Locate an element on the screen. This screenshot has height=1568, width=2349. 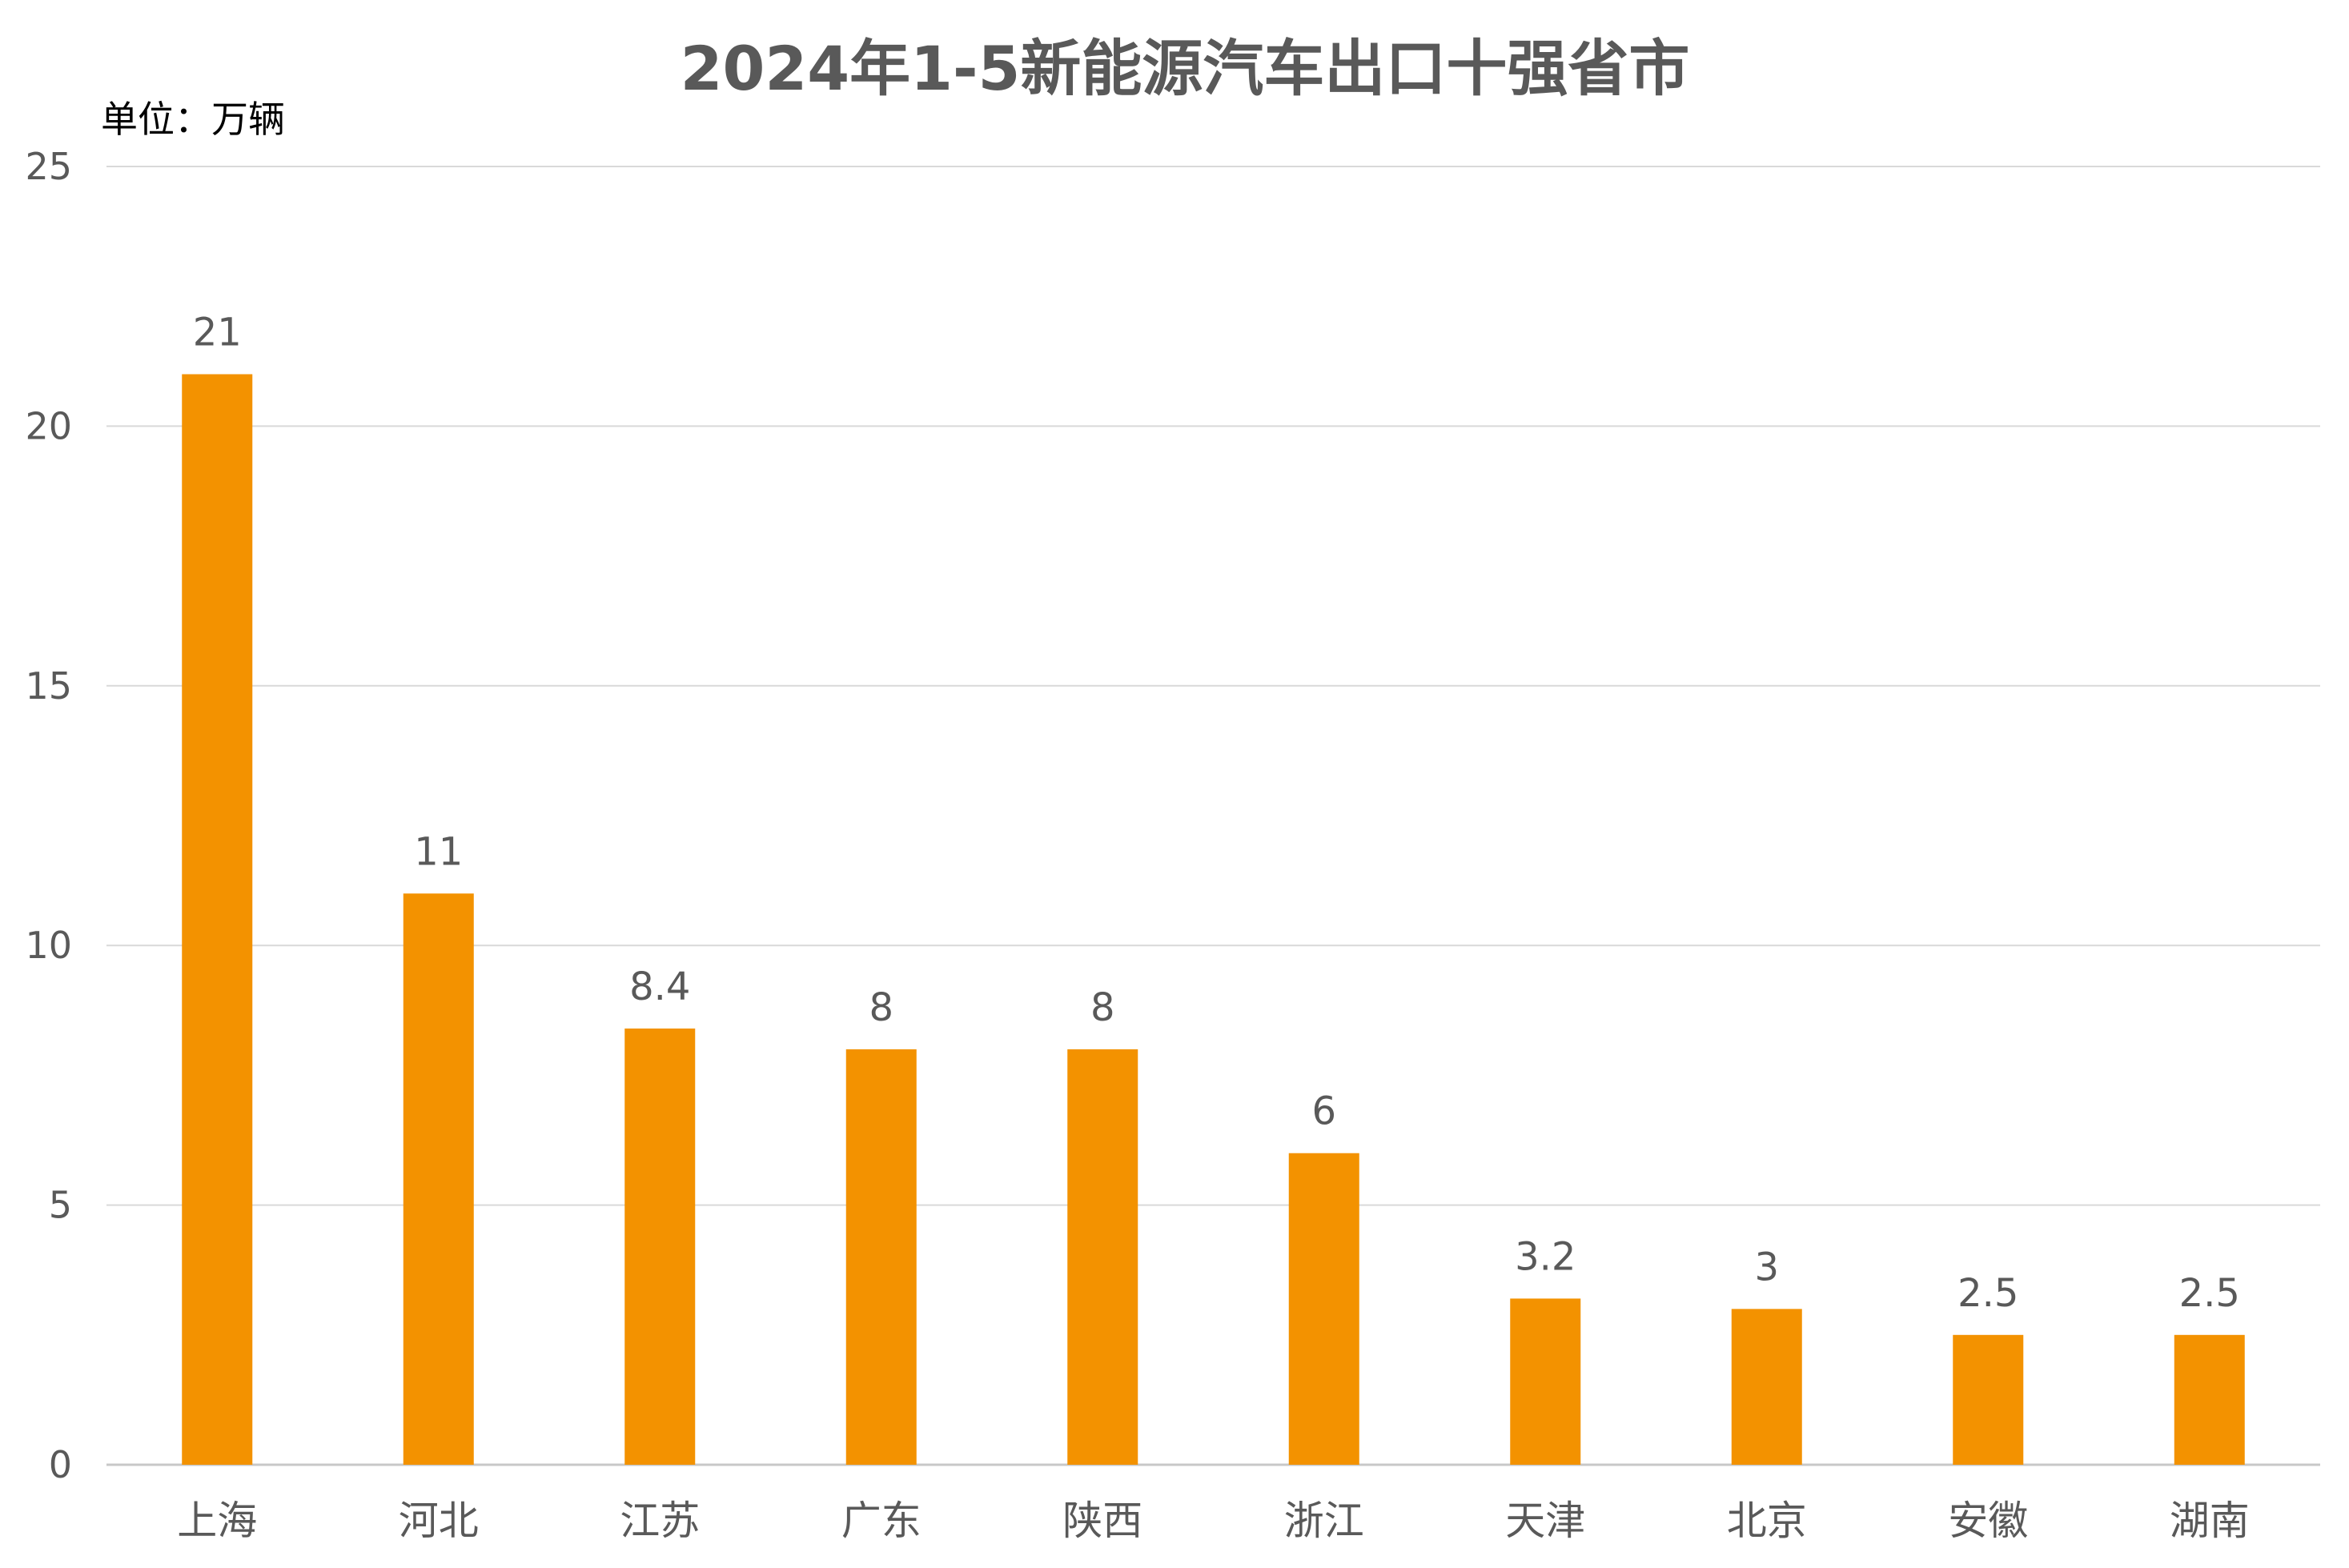
chart-title: 2024年1-5新能源汽车出口十强省市 is located at coordinates (1186, 68).